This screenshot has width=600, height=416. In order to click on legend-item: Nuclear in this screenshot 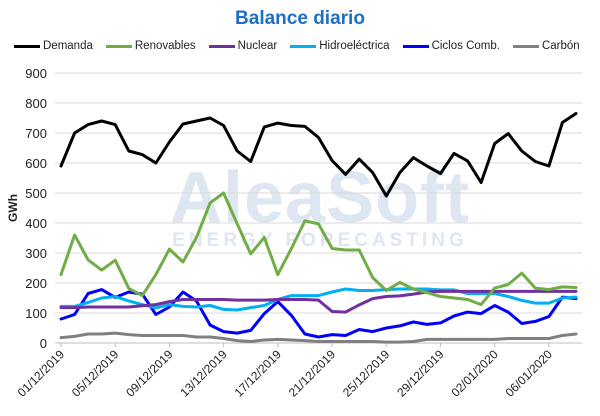, I will do `click(243, 46)`.